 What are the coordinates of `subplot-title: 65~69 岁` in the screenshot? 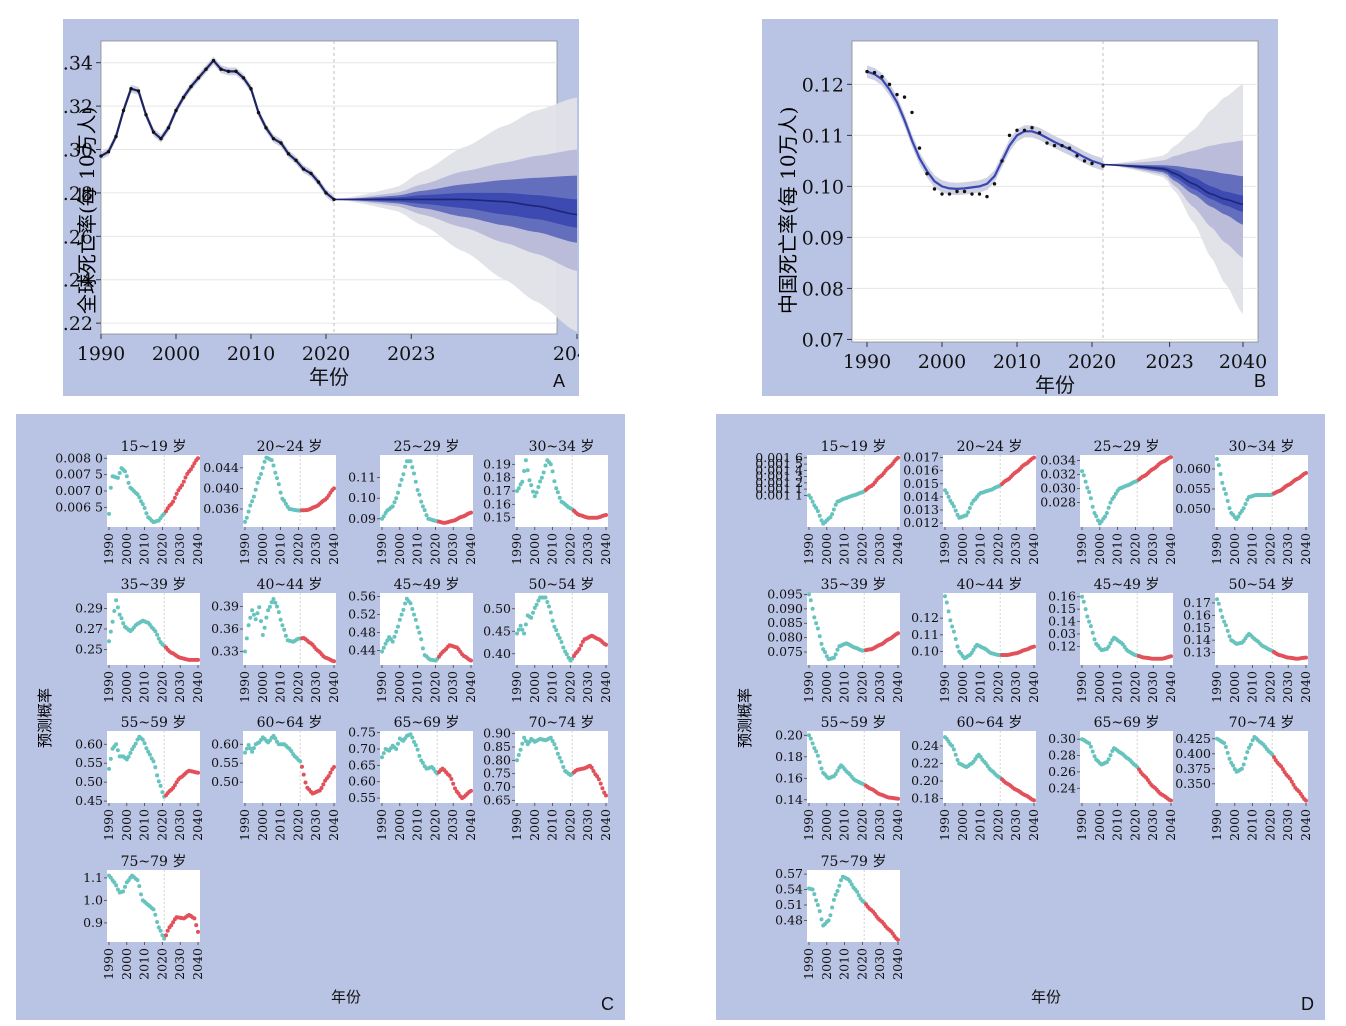 It's located at (427, 723).